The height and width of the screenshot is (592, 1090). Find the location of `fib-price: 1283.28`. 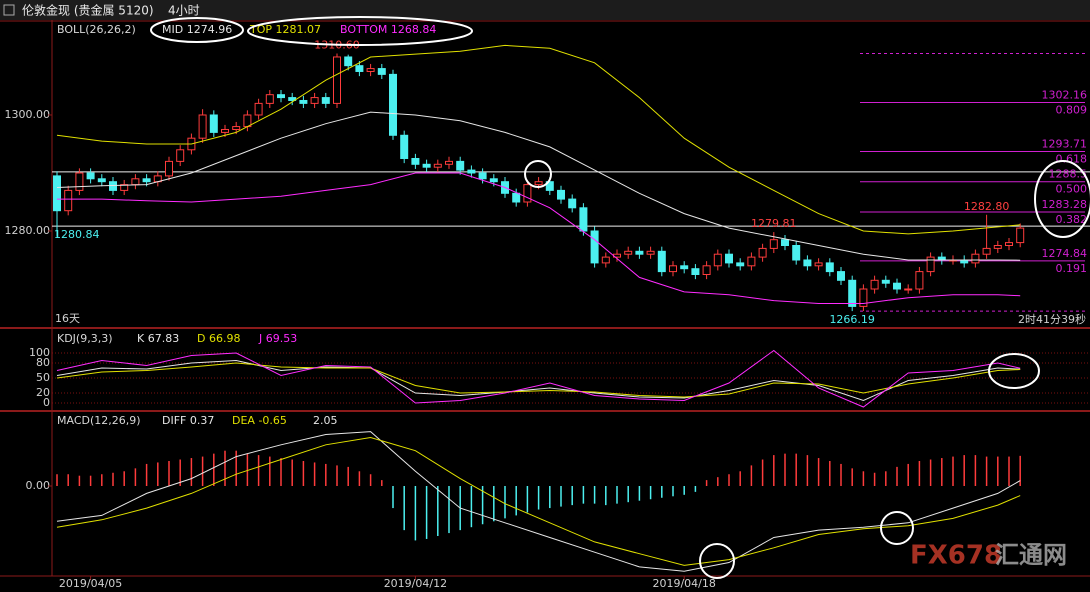

fib-price: 1283.28 is located at coordinates (1065, 204).